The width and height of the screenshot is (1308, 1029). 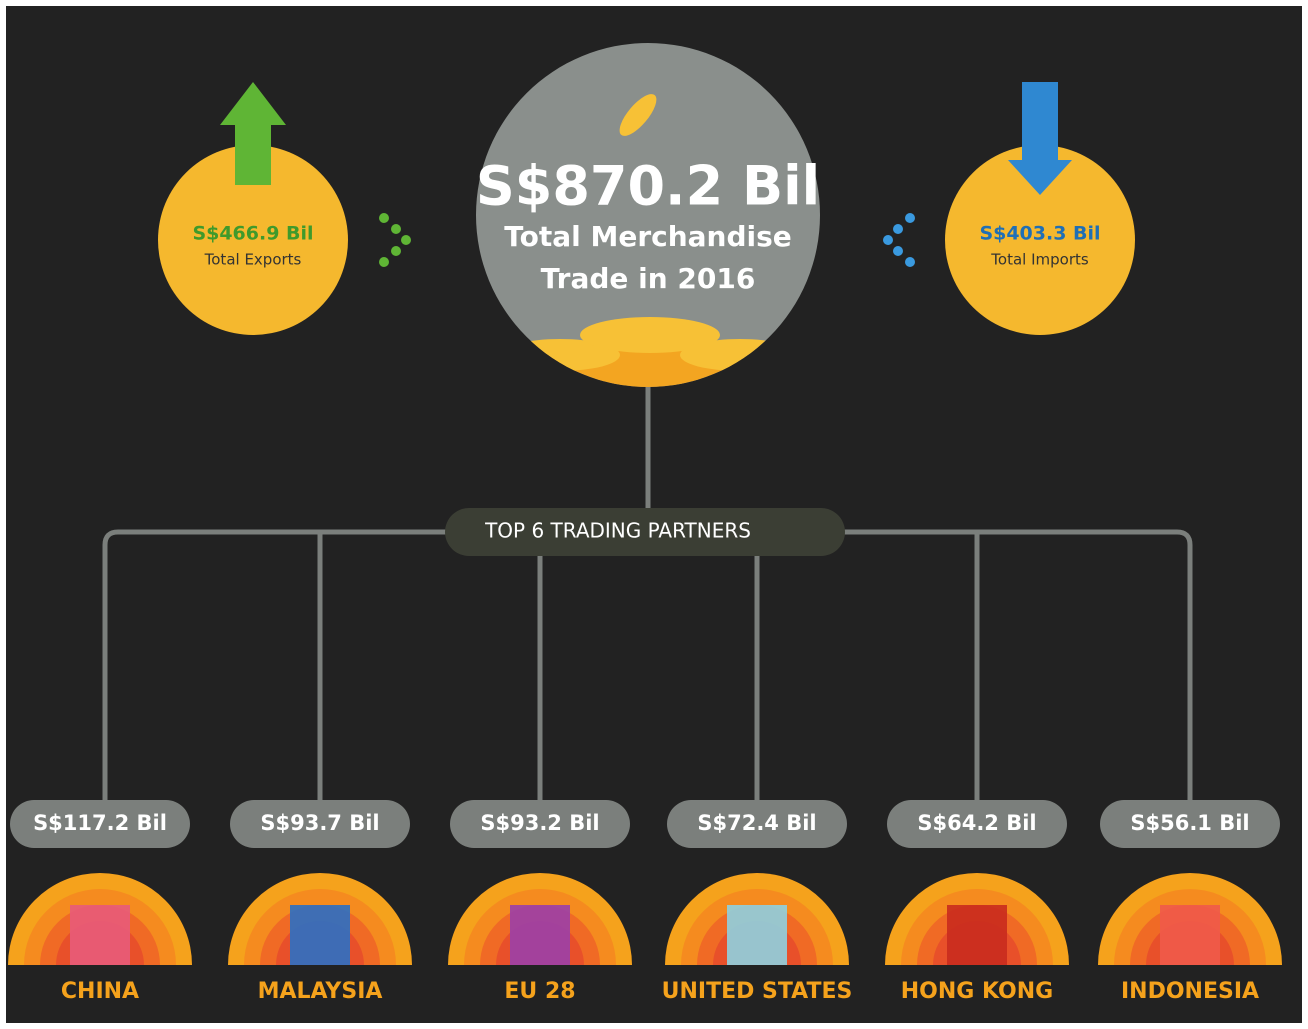 I want to click on up-arrow, so click(x=253, y=133).